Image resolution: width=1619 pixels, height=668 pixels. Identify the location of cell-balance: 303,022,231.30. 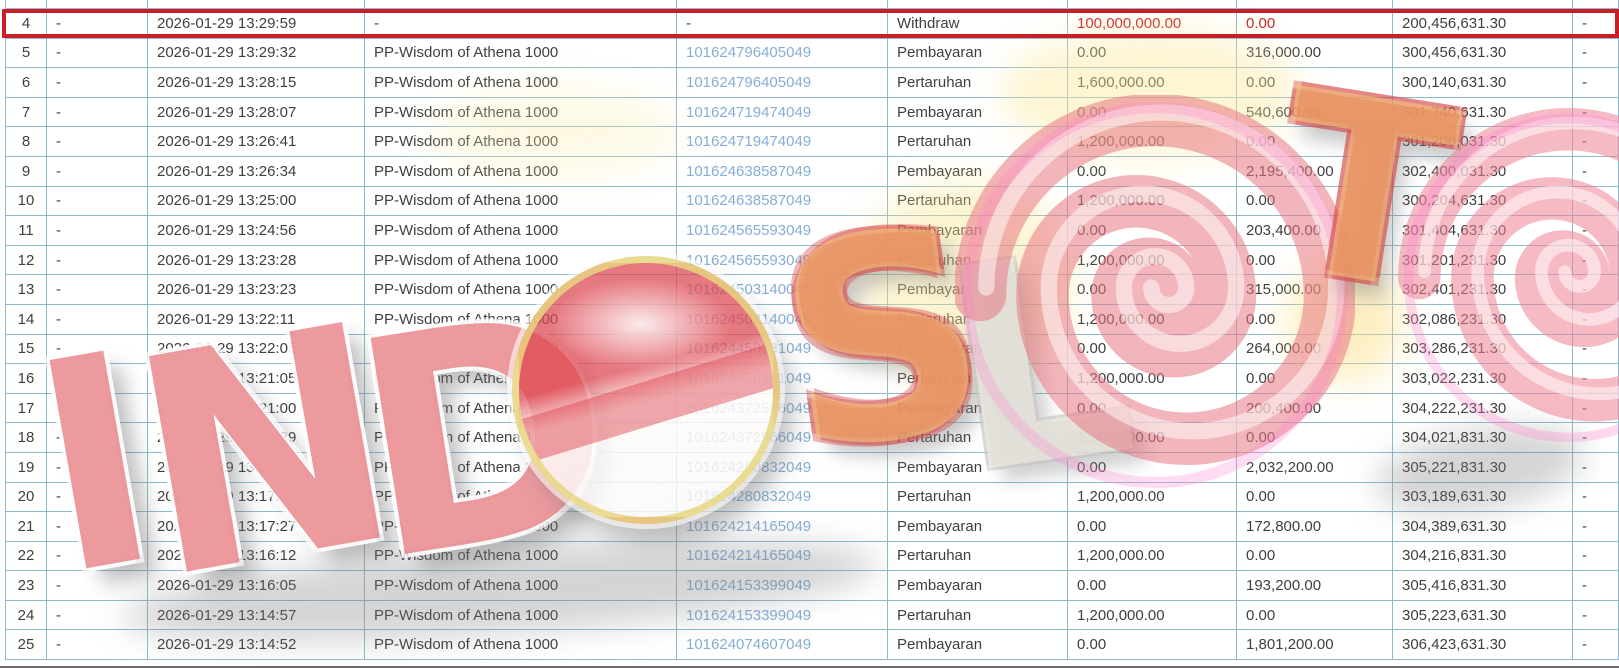
(1482, 378).